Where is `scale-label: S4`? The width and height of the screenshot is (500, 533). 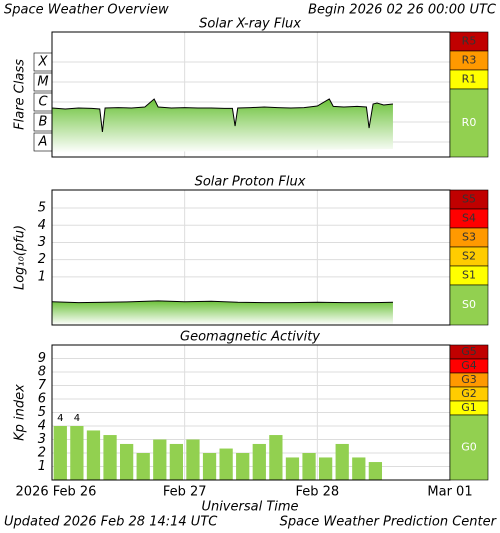
scale-label: S4 is located at coordinates (469, 218).